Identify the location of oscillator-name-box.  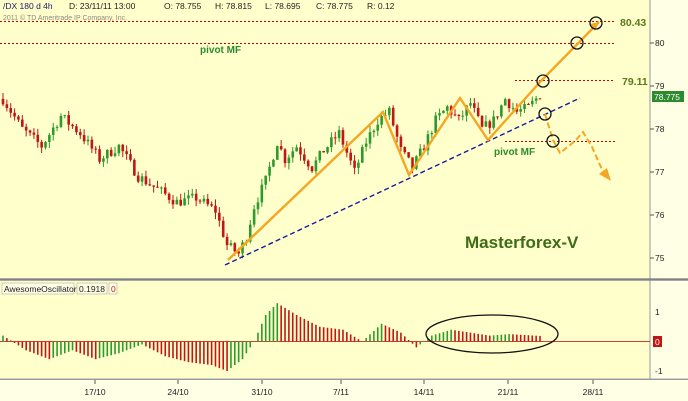
(38, 288).